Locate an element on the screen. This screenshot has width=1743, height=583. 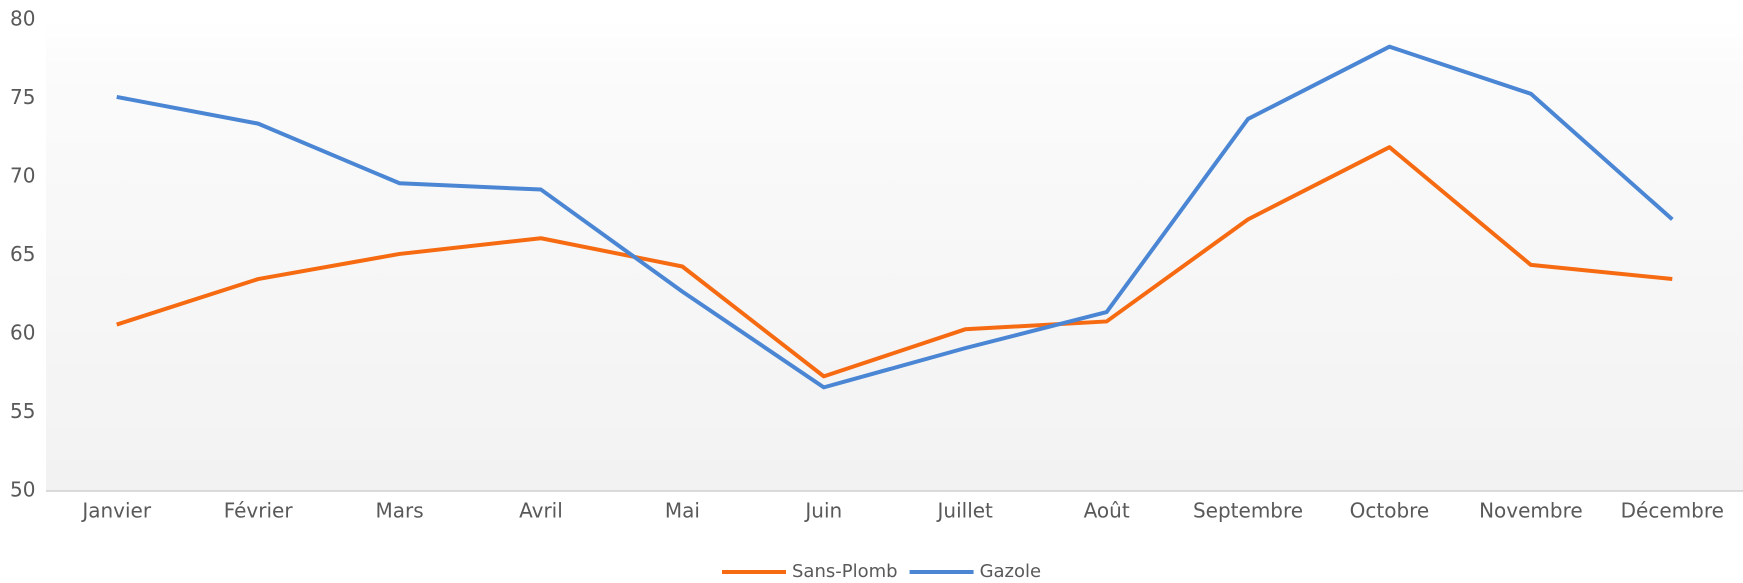
x-tick-label: Décembre is located at coordinates (1672, 511).